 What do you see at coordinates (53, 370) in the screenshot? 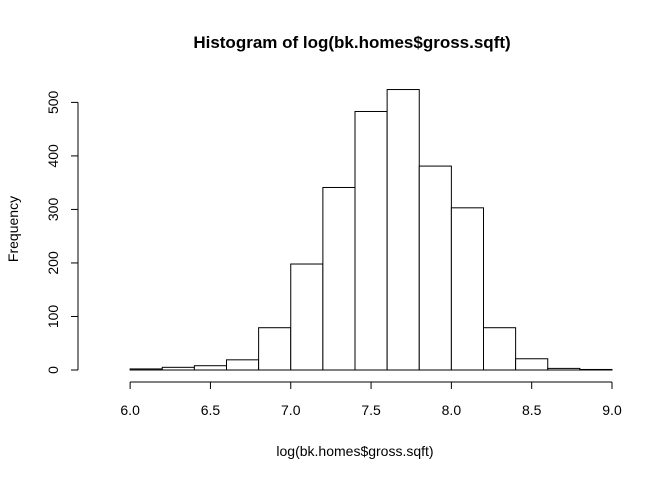
I see `y-tick-label-0: 0` at bounding box center [53, 370].